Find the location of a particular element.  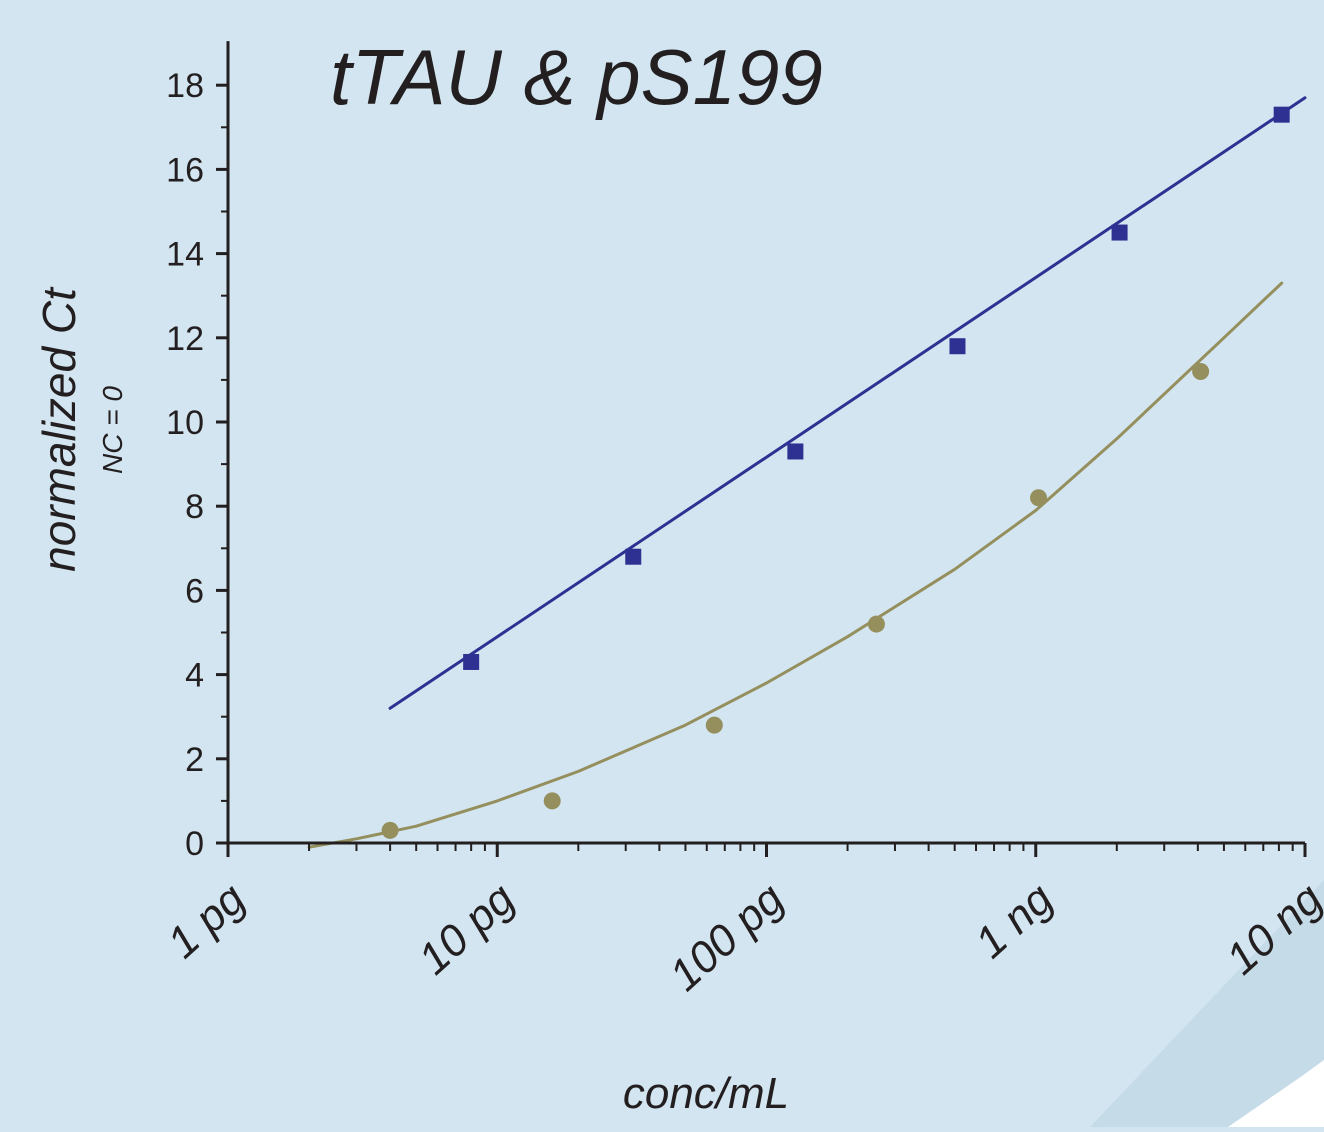

y-axis-label: normalized Ct is located at coordinates (59, 429).